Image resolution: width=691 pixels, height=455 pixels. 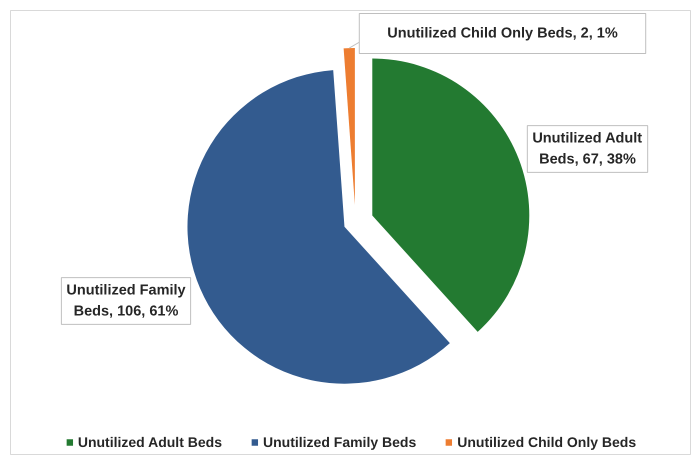 What do you see at coordinates (502, 34) in the screenshot?
I see `data-label: Unutilized Child Only Beds, 2, 1%` at bounding box center [502, 34].